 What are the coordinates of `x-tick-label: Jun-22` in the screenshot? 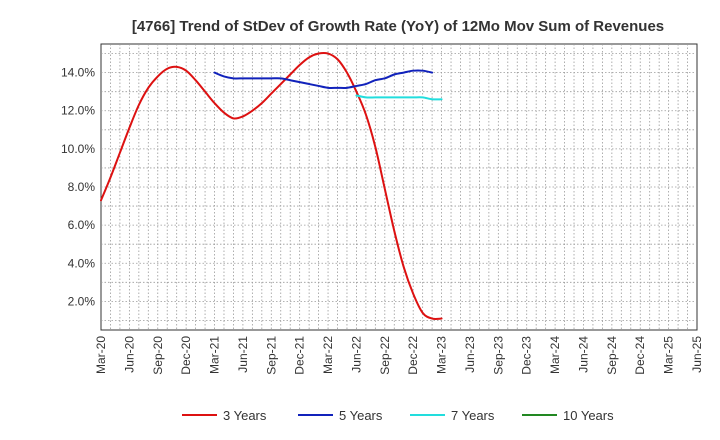 It's located at (356, 354).